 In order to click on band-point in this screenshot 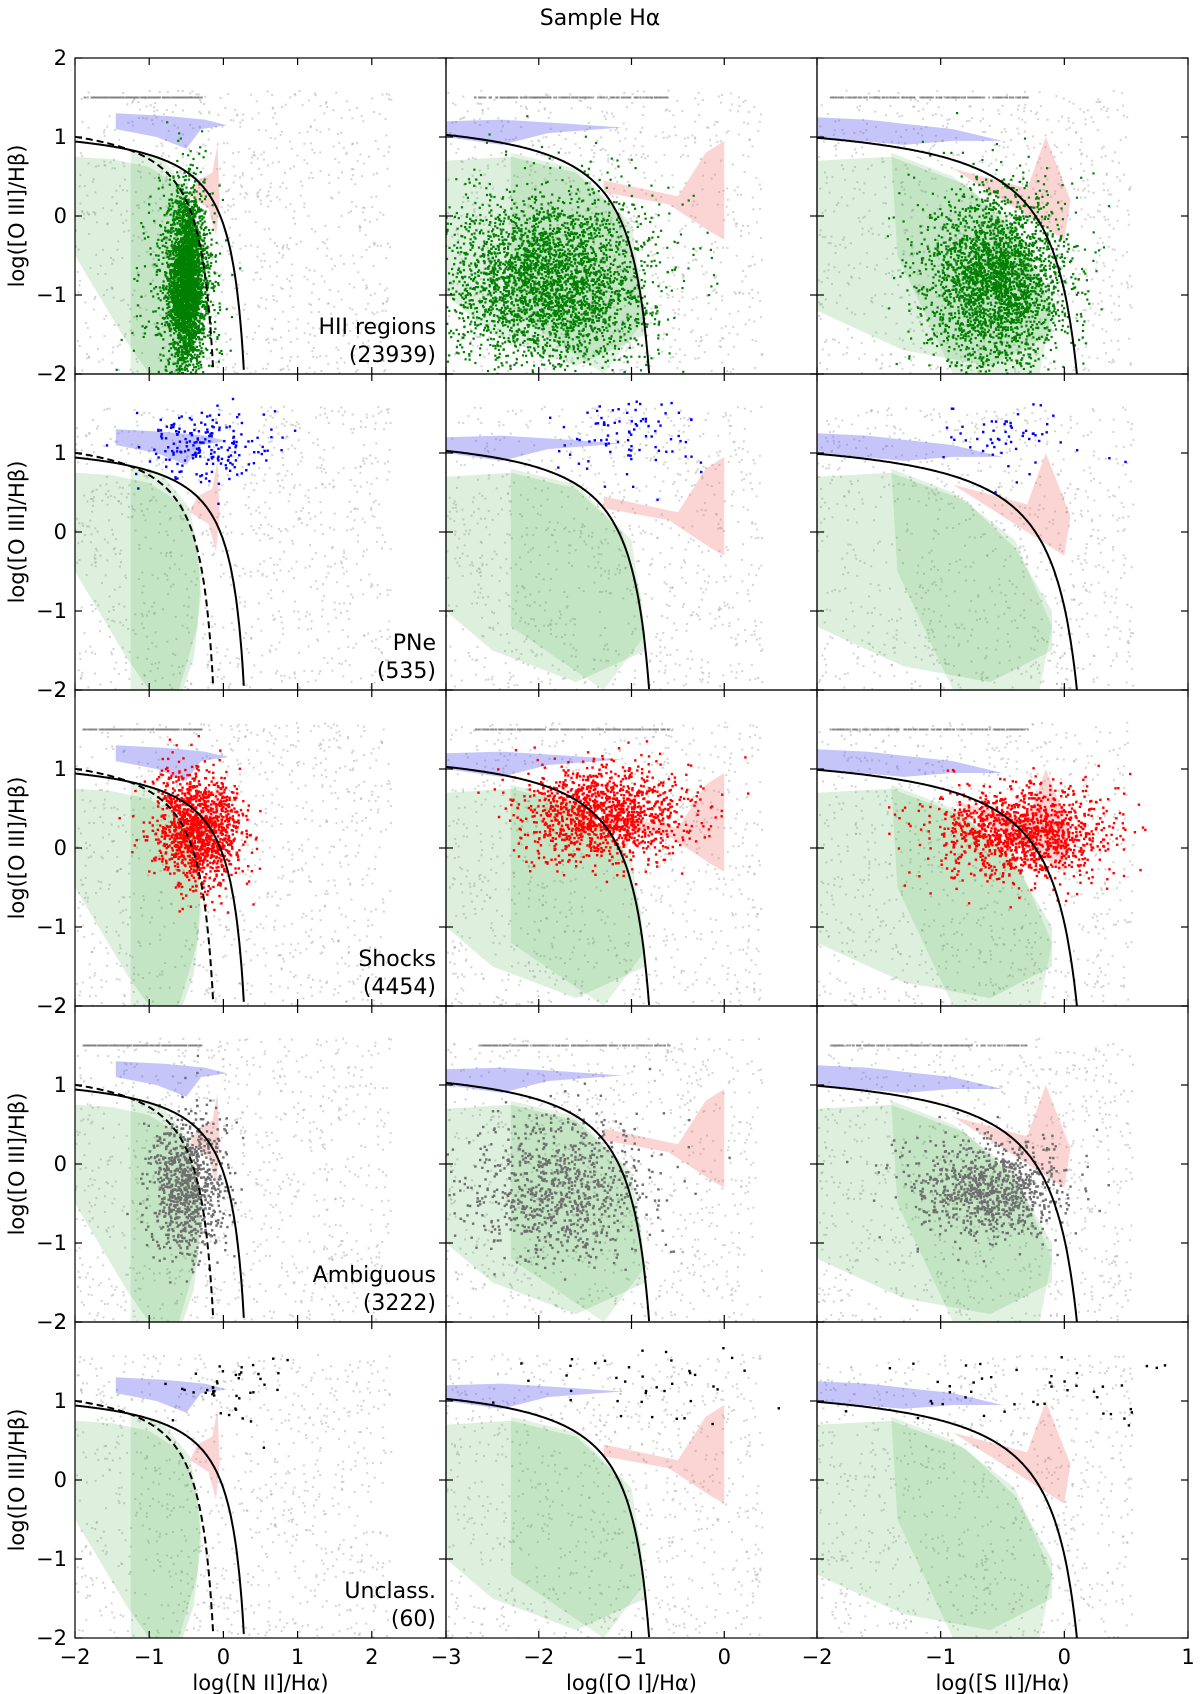, I will do `click(175, 97)`.